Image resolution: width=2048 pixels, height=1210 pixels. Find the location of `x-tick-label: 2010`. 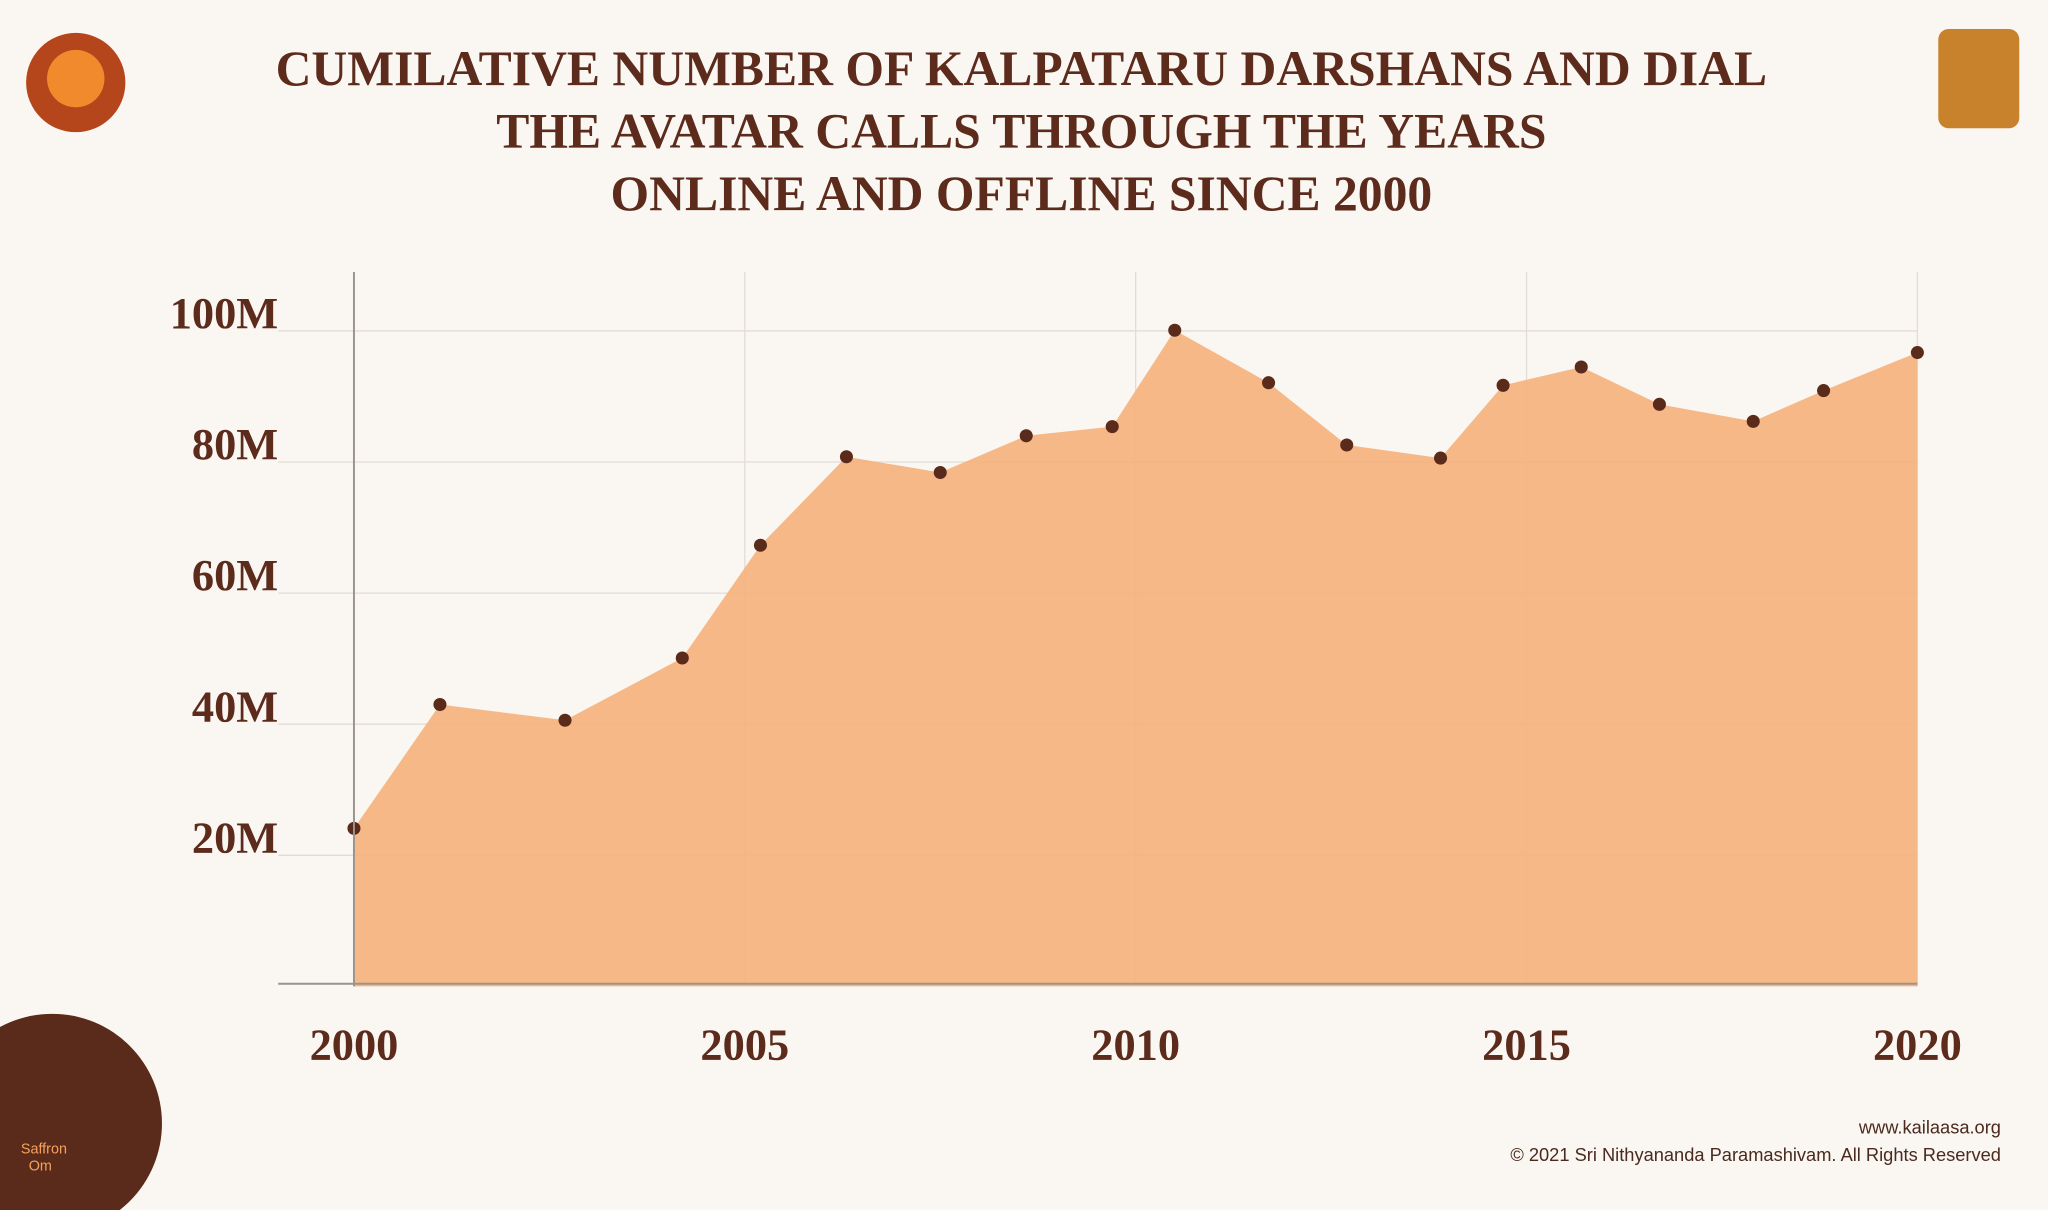

x-tick-label: 2010 is located at coordinates (1135, 1044).